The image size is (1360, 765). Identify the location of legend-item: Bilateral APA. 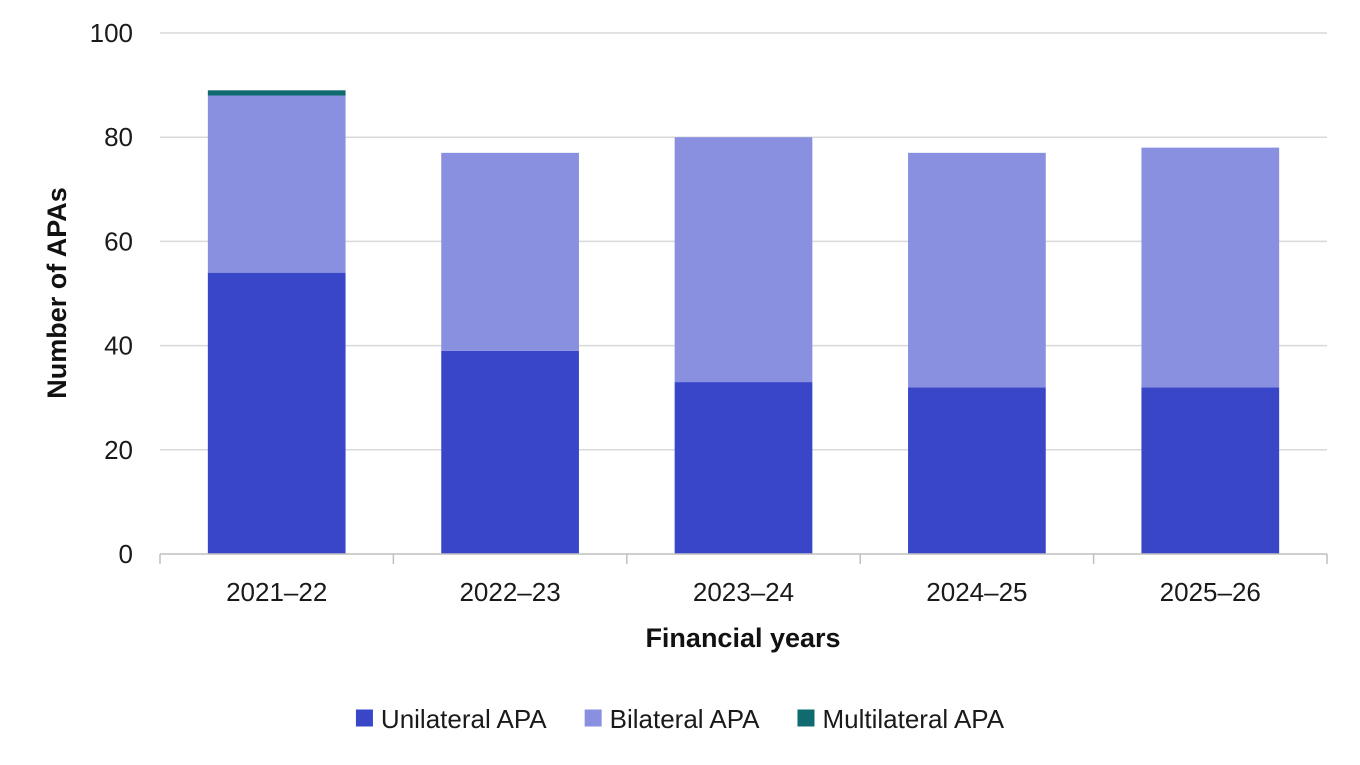
(672, 719).